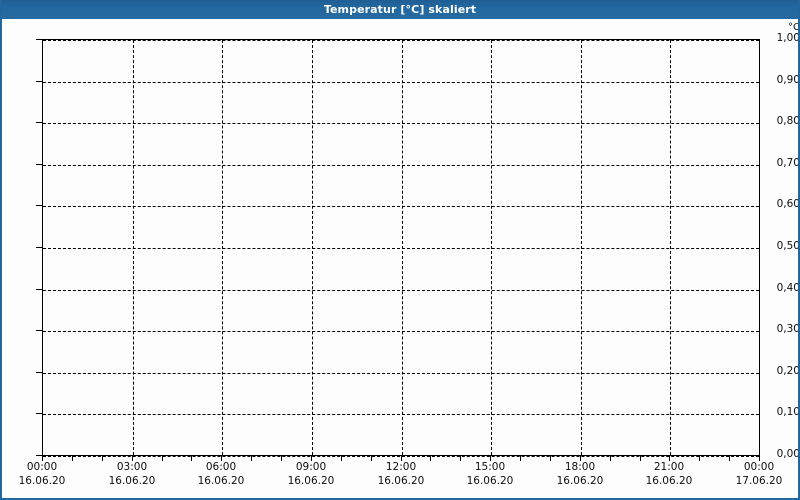 Image resolution: width=800 pixels, height=500 pixels. I want to click on x-axis-date-label: 17.06.20, so click(759, 481).